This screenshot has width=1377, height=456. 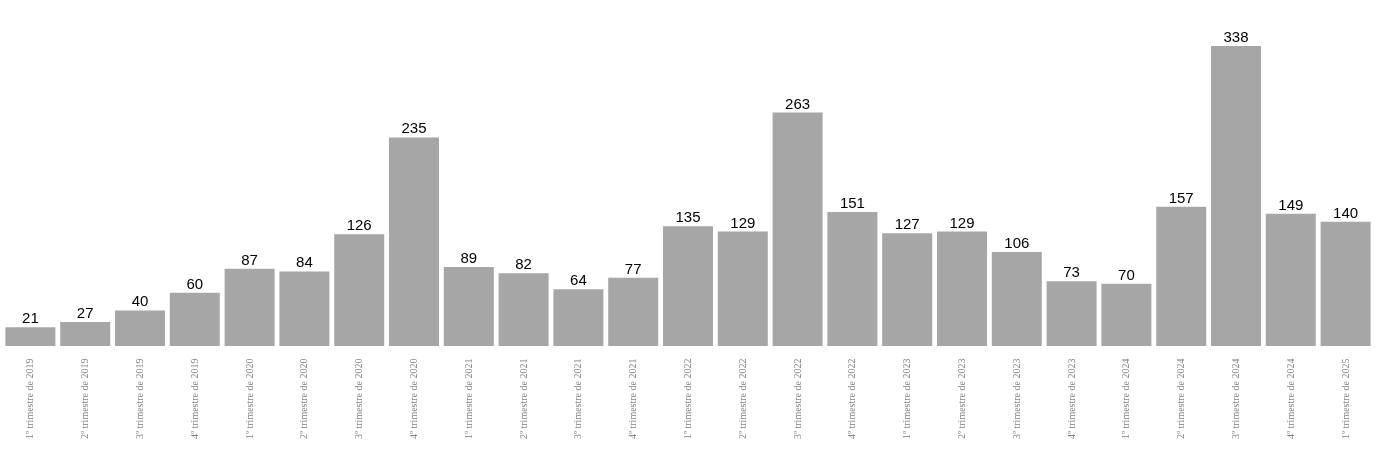 What do you see at coordinates (359, 399) in the screenshot?
I see `x-tick-label: 3º trimestre de 2020` at bounding box center [359, 399].